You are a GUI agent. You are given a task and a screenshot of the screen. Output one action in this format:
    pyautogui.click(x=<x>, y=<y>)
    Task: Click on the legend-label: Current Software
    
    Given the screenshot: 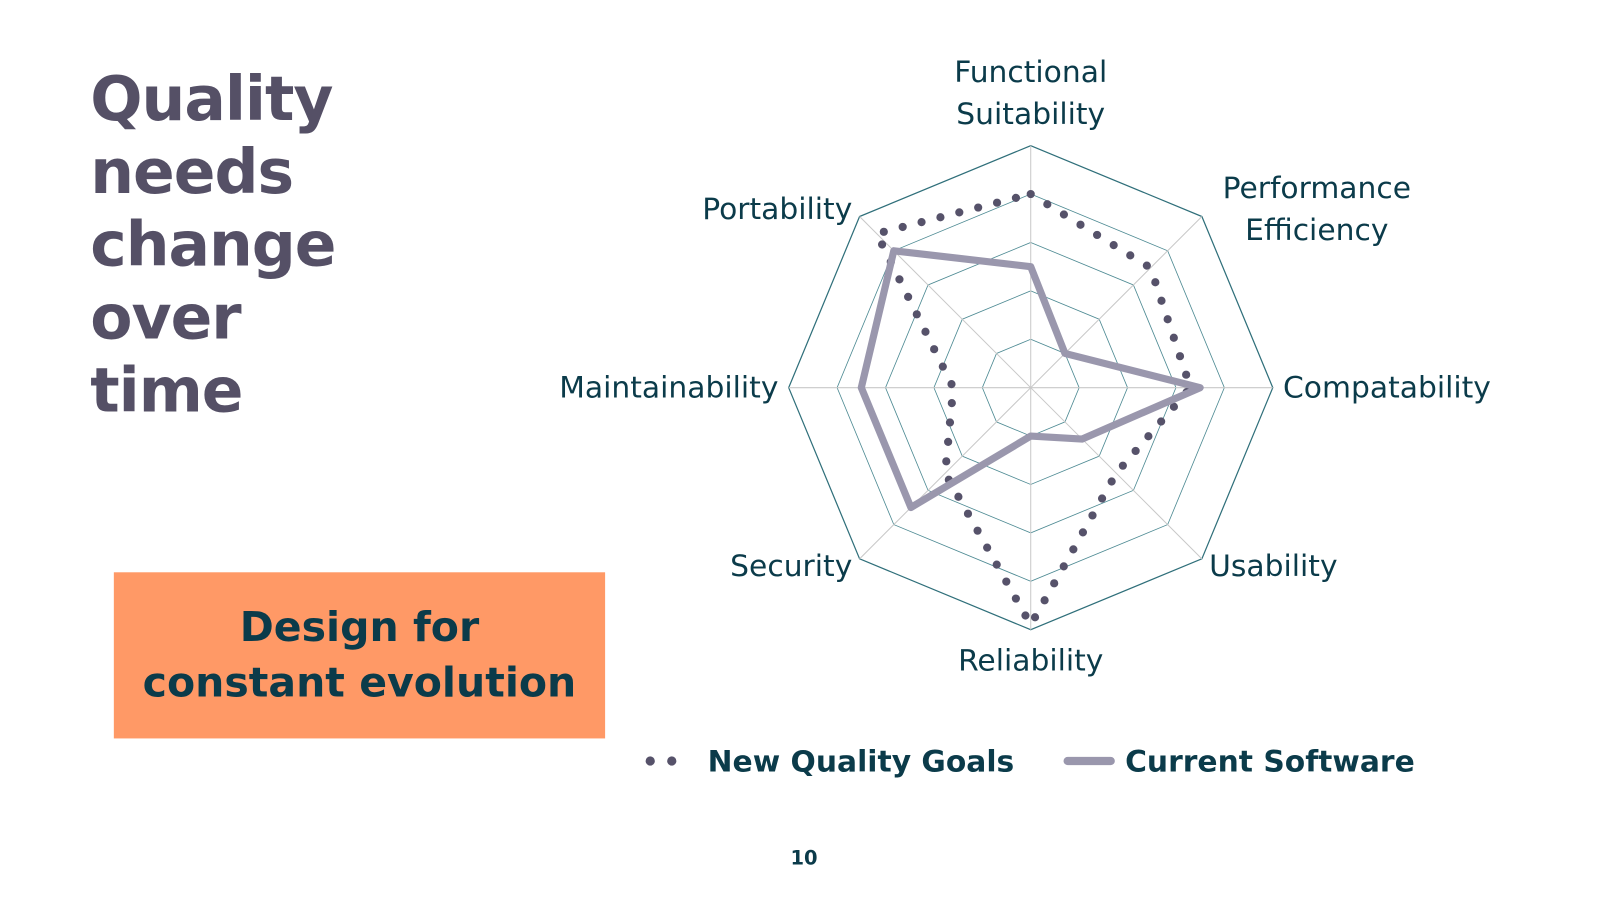 What is the action you would take?
    pyautogui.click(x=1270, y=761)
    